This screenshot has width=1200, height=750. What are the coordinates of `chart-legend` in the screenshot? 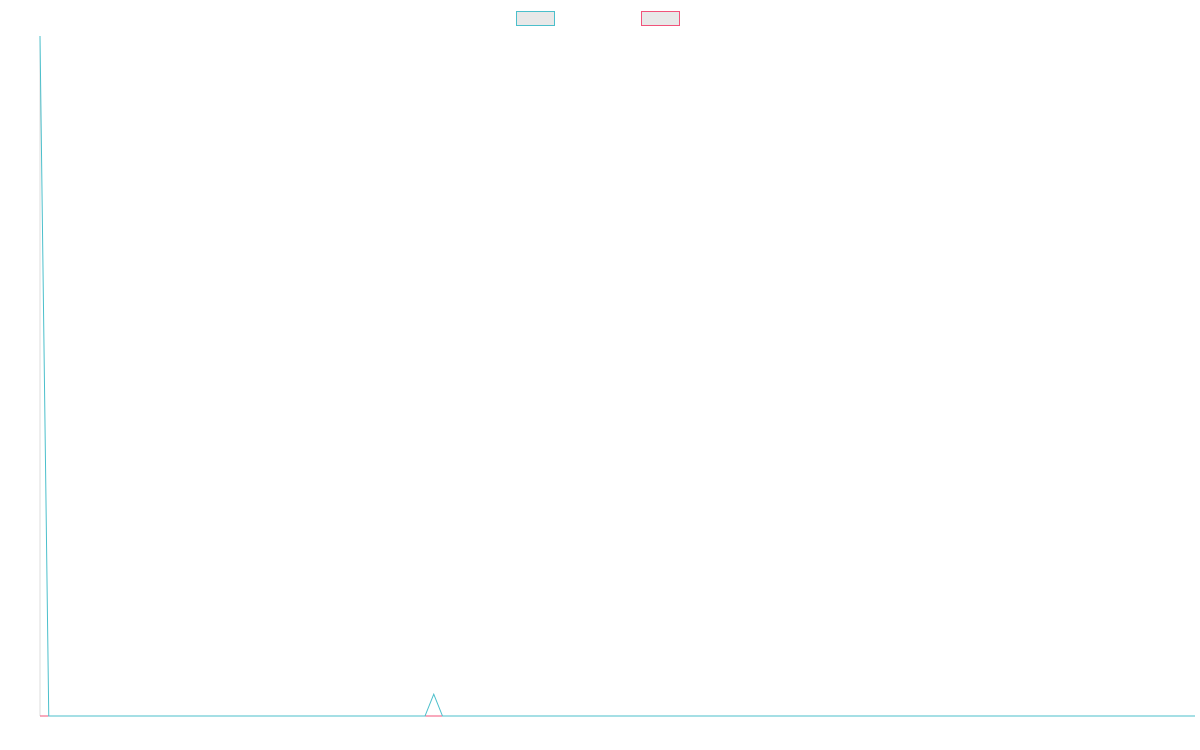 It's located at (600, 18).